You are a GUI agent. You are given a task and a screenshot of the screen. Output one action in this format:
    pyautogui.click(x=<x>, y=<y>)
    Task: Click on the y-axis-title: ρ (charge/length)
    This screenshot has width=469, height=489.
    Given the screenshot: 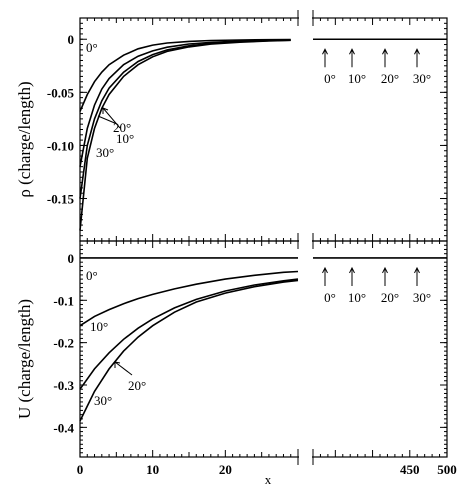 What is the action you would take?
    pyautogui.click(x=24, y=139)
    